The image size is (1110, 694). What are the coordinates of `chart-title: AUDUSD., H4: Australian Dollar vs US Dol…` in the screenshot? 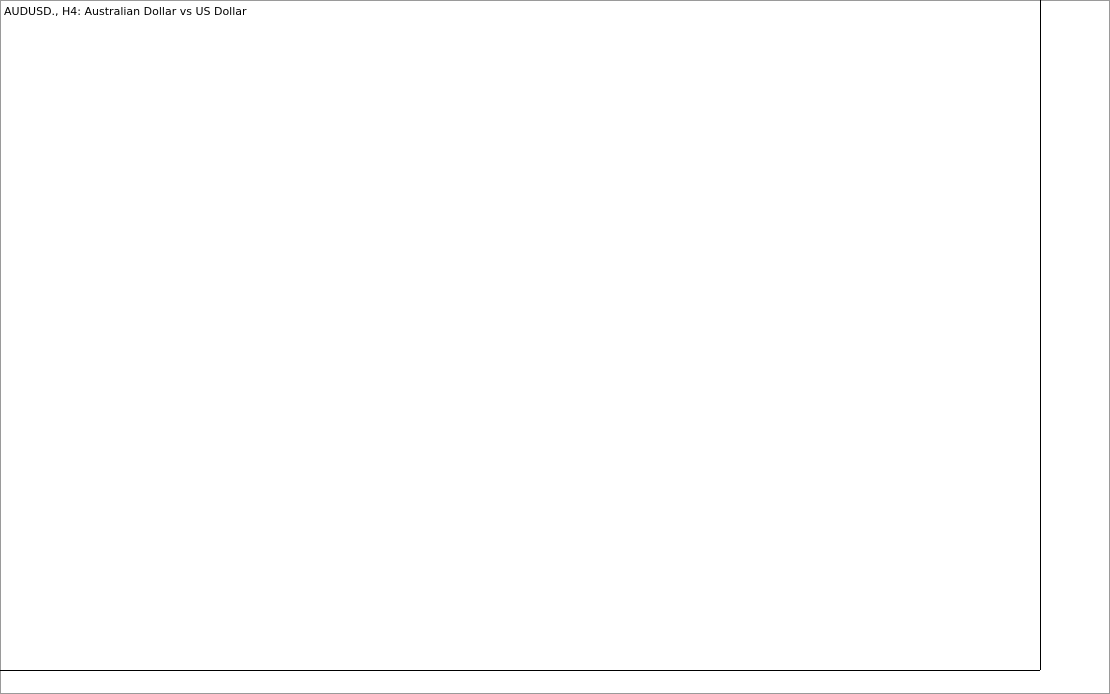 It's located at (125, 11).